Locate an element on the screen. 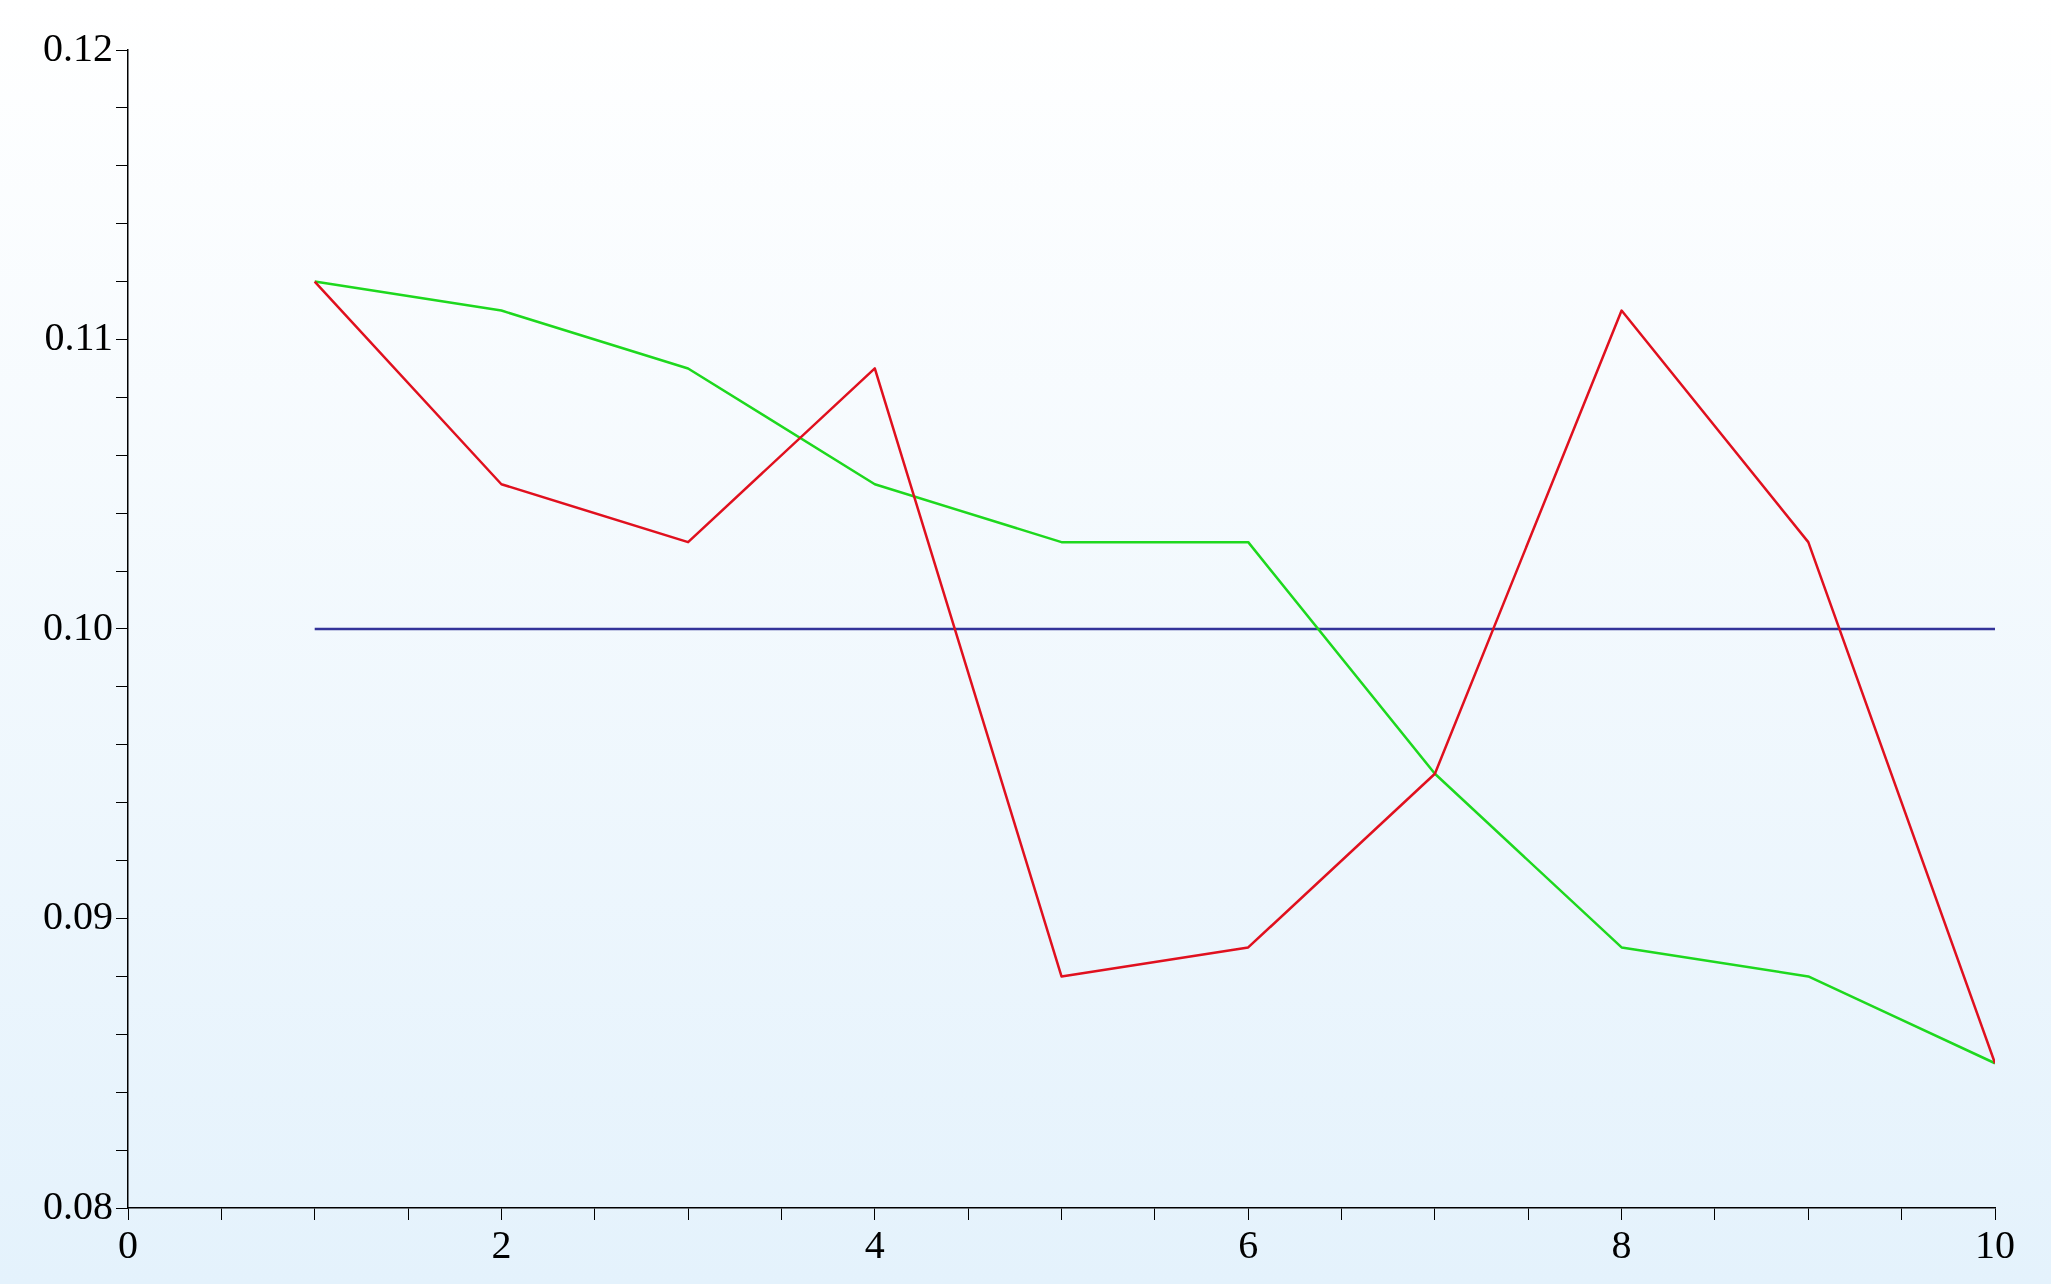 The image size is (2051, 1284). x-tick-label: 10 is located at coordinates (1995, 1244).